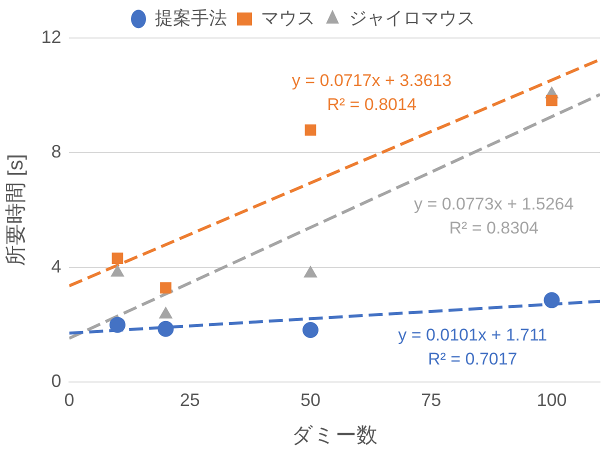 The width and height of the screenshot is (608, 453). I want to click on y-tick-label: 4, so click(56, 266).